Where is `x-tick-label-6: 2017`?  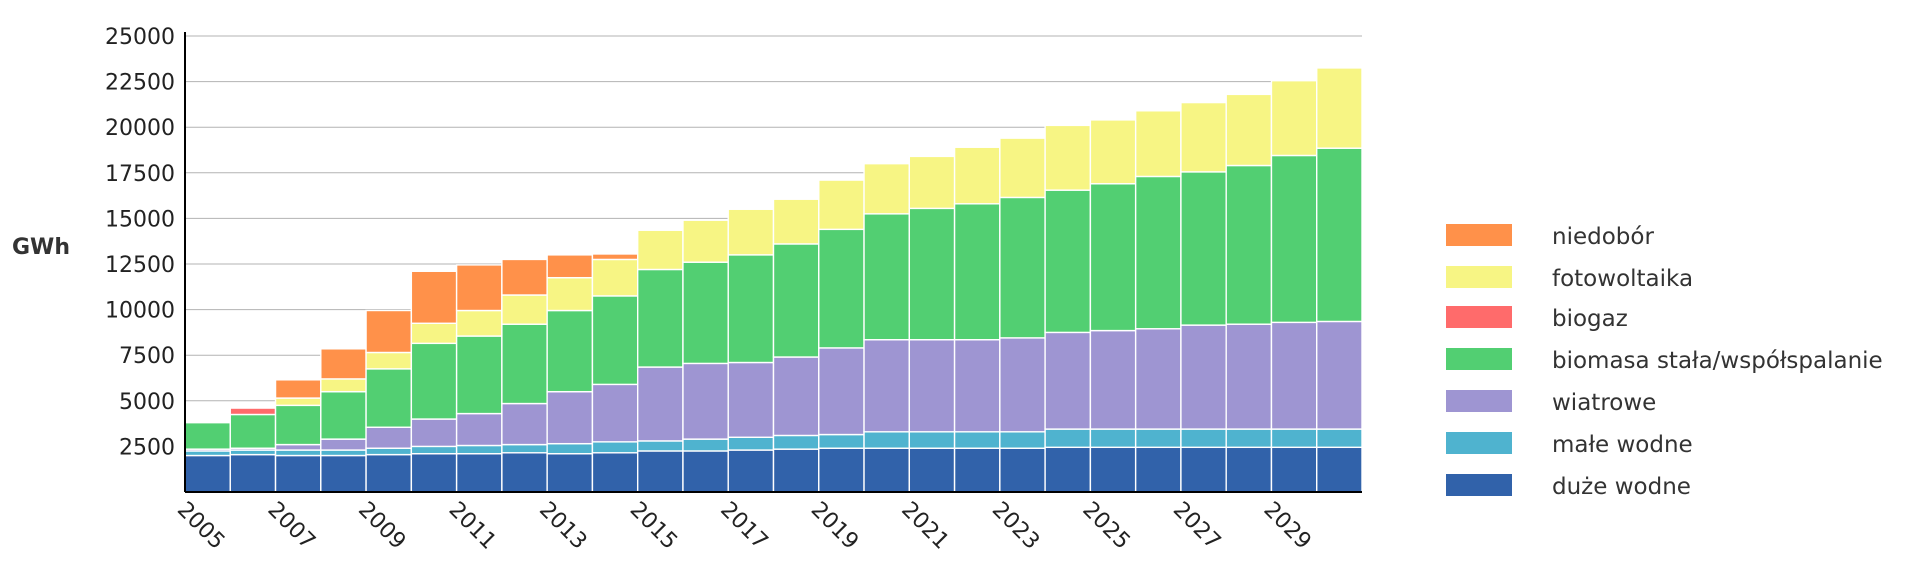 x-tick-label-6: 2017 is located at coordinates (743, 525).